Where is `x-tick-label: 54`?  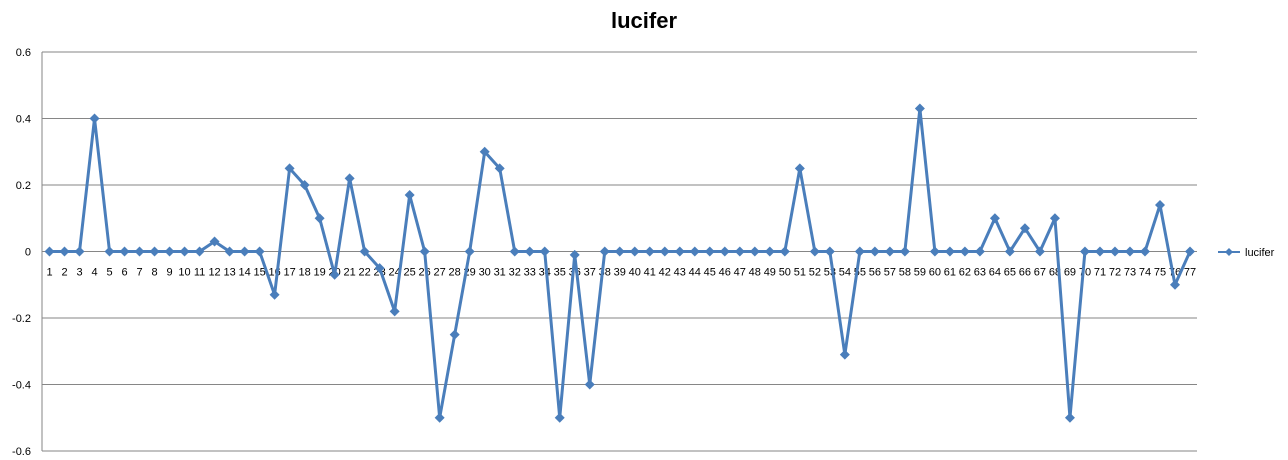
x-tick-label: 54 is located at coordinates (845, 273).